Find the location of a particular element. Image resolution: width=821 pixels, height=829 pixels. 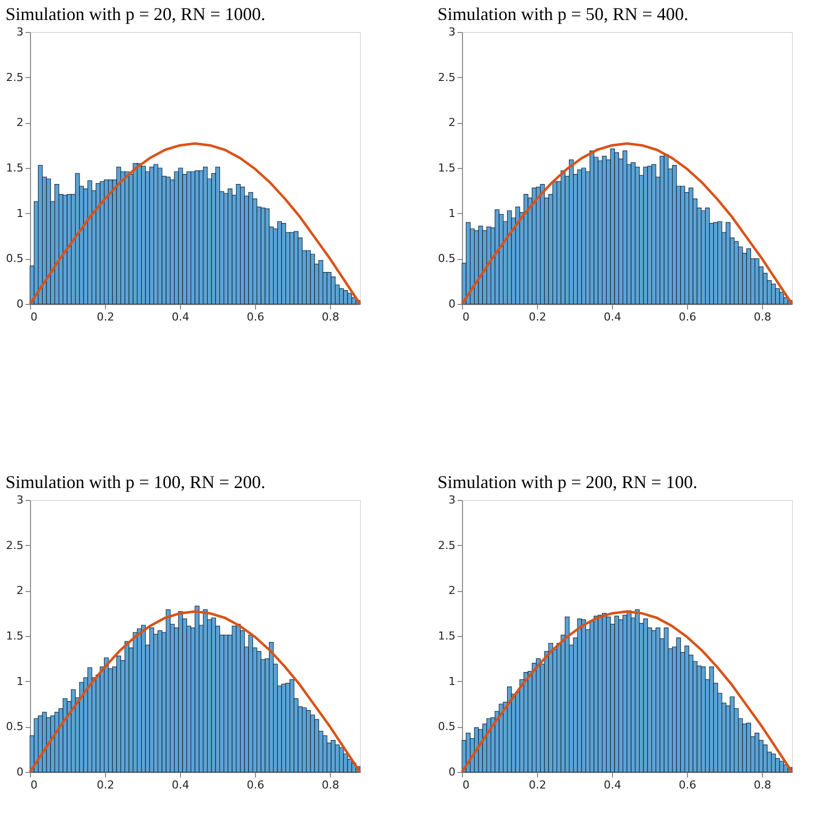

chart-title: Simulation with p = 200, RN = 100. is located at coordinates (568, 482).